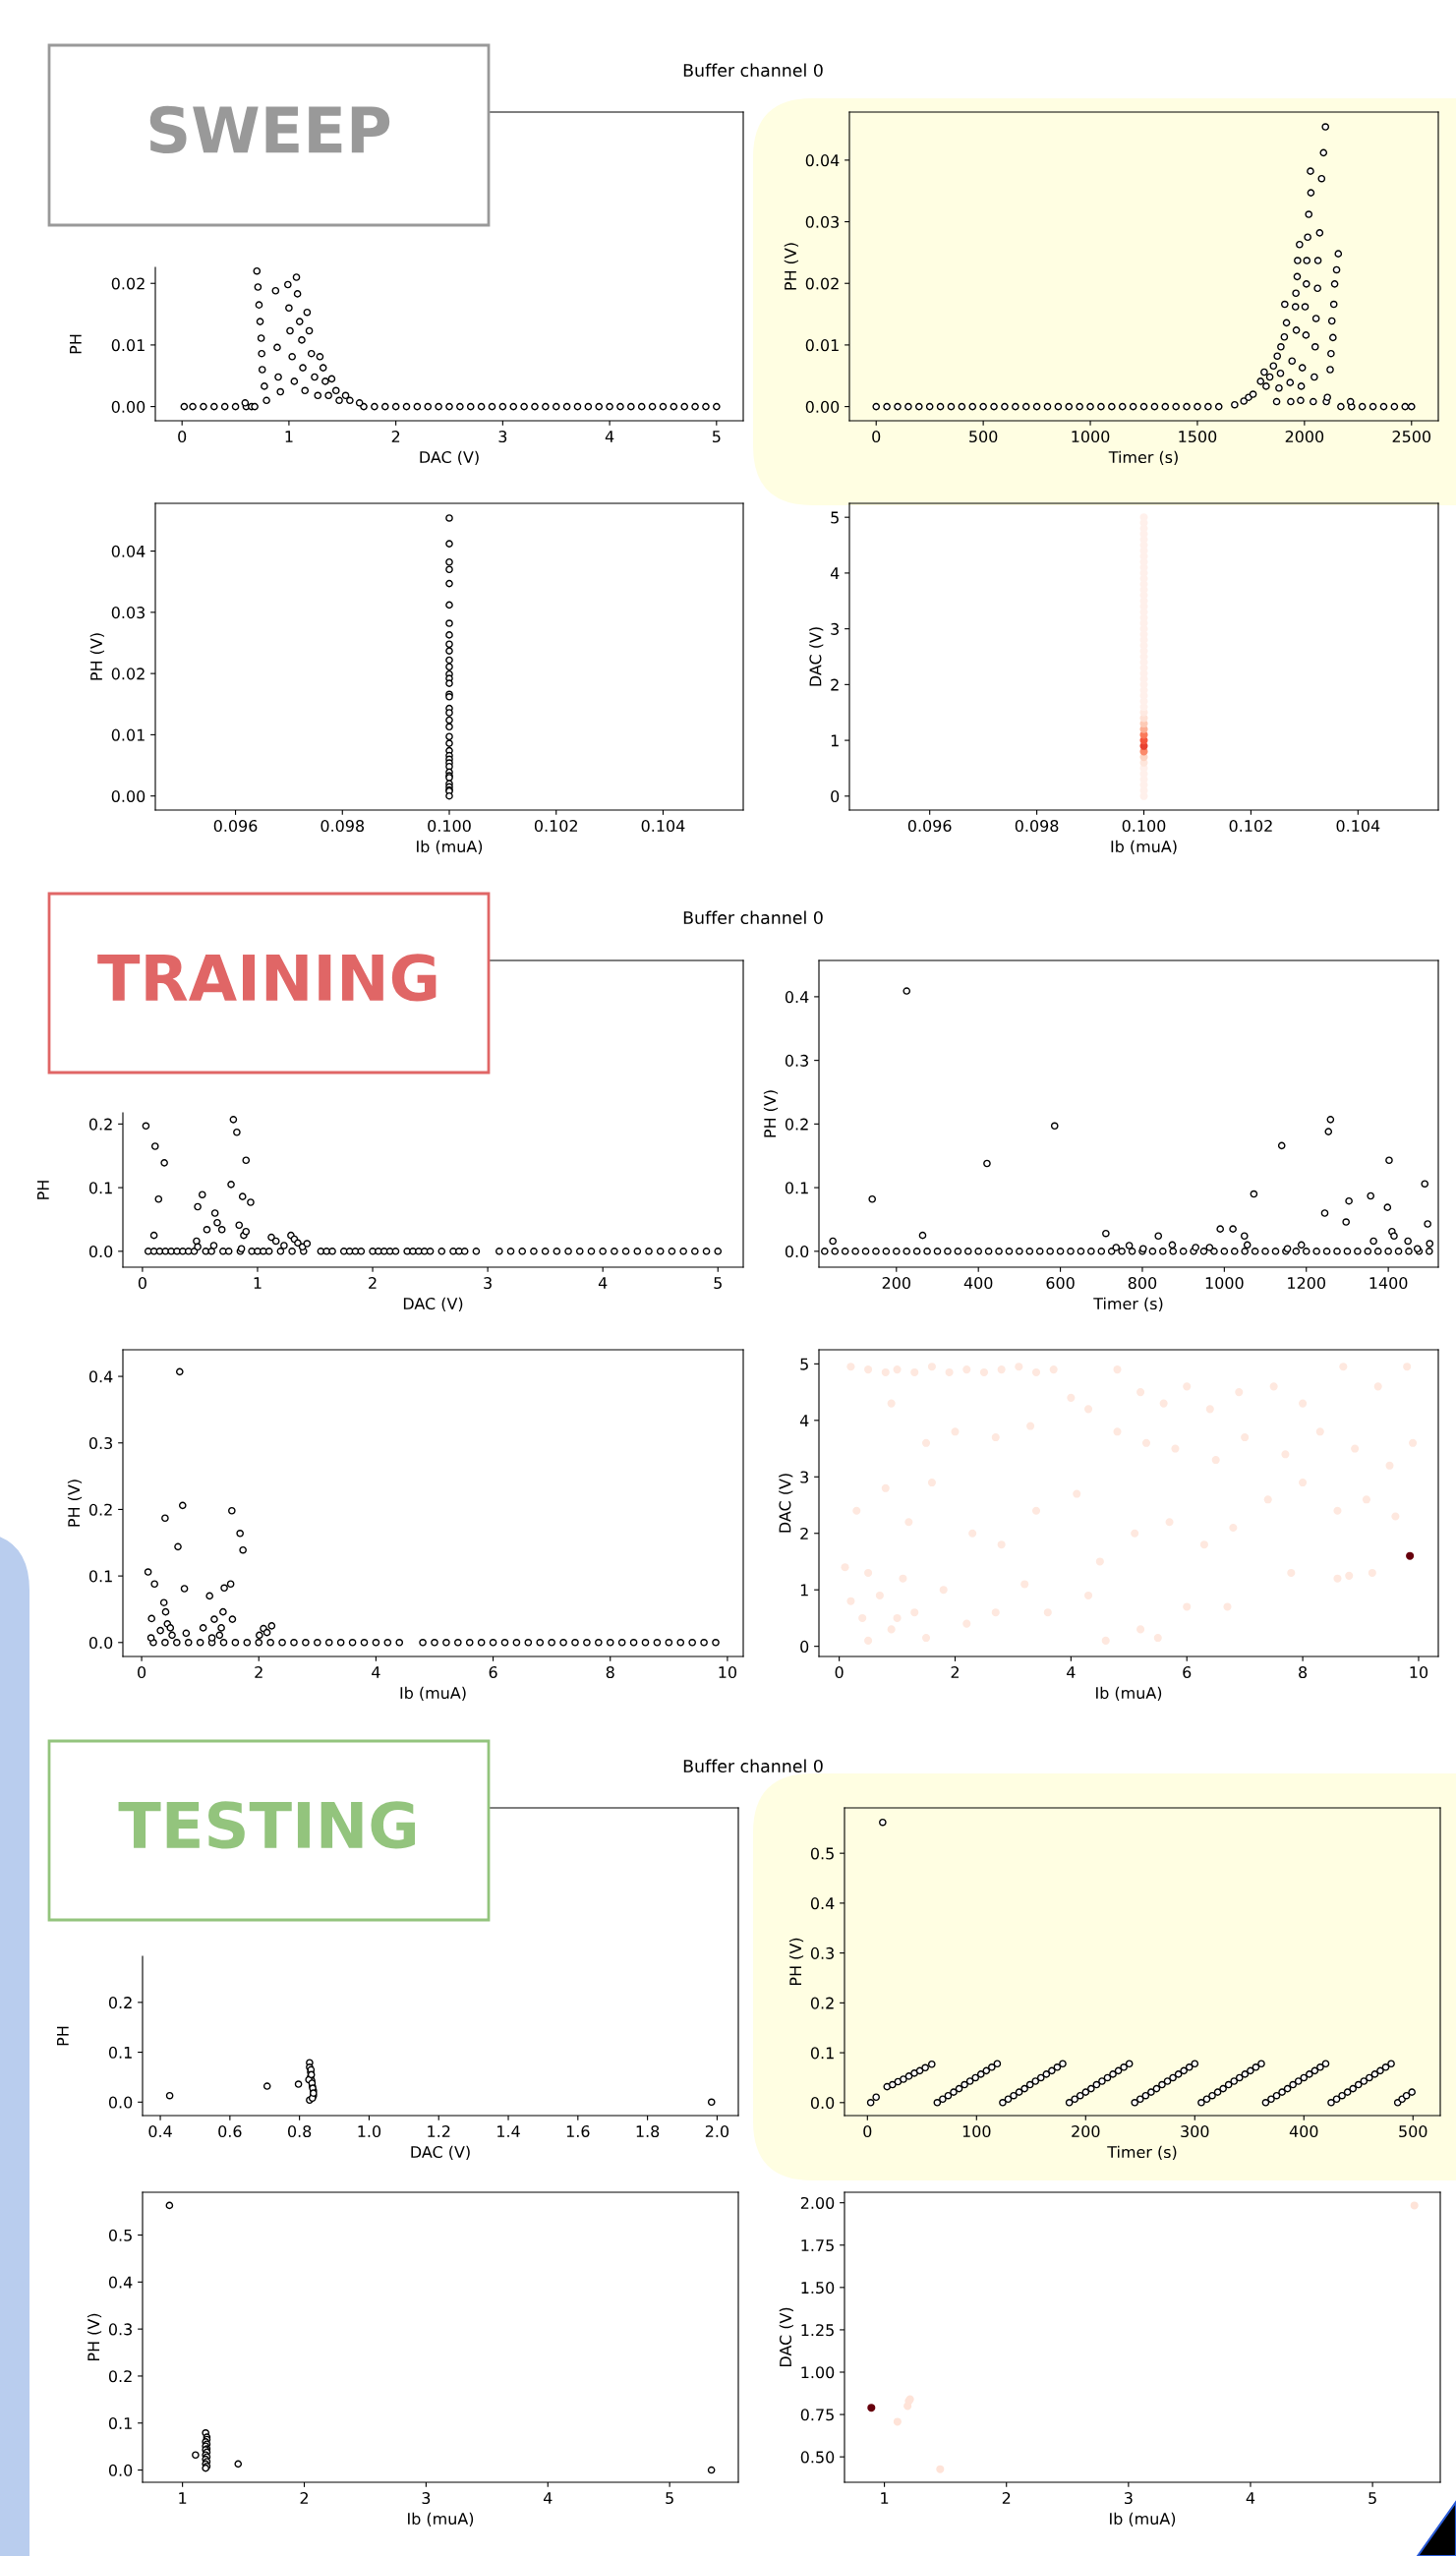 The height and width of the screenshot is (2556, 1456). Describe the element at coordinates (43, 1190) in the screenshot. I see `y-axis-title: PH` at that location.